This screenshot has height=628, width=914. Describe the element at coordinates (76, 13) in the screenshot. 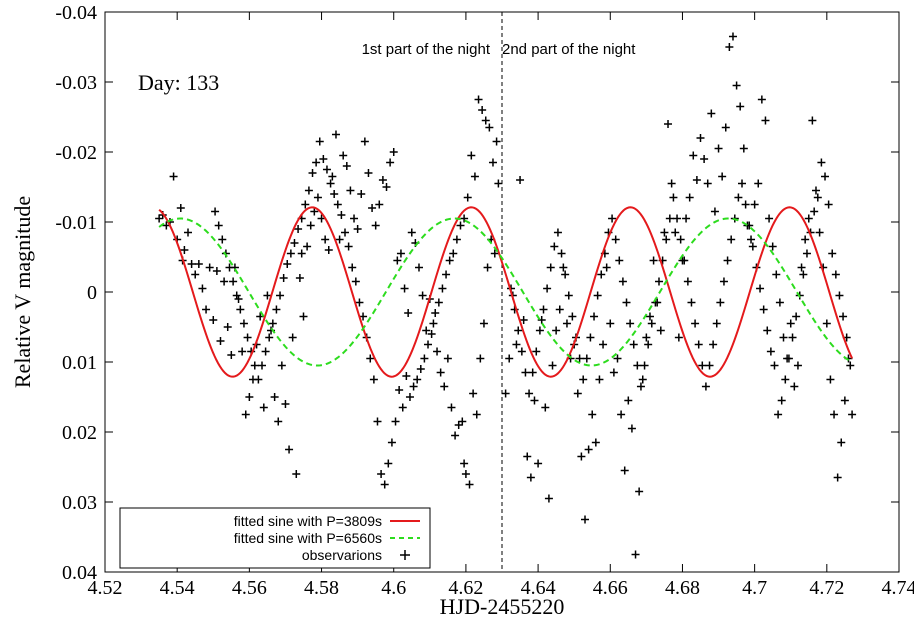

I see `y-tick-label: -0.04` at that location.